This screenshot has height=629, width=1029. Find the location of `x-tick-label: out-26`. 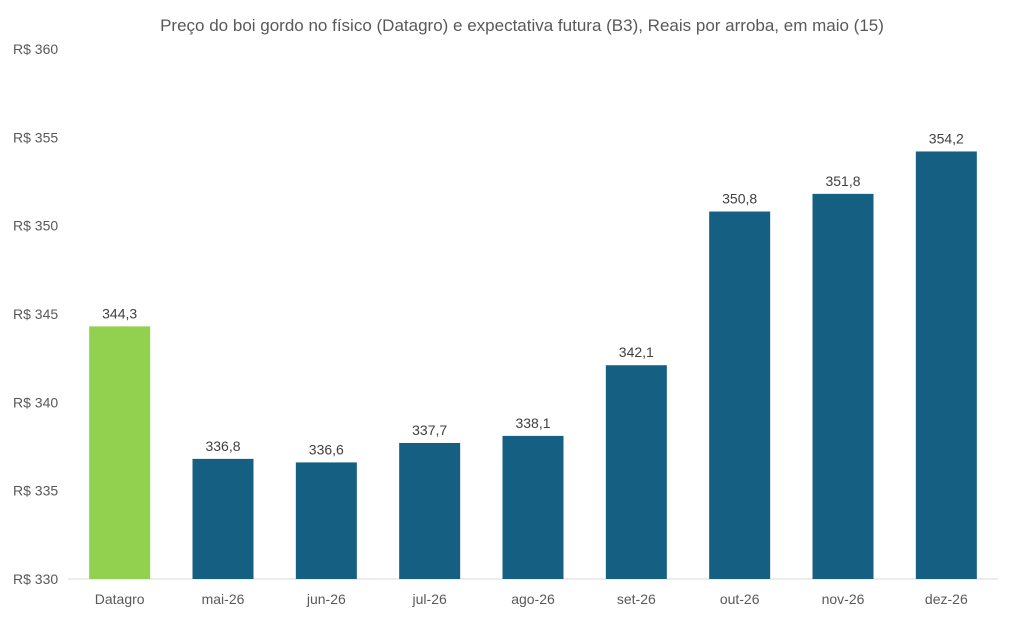

x-tick-label: out-26 is located at coordinates (740, 599).